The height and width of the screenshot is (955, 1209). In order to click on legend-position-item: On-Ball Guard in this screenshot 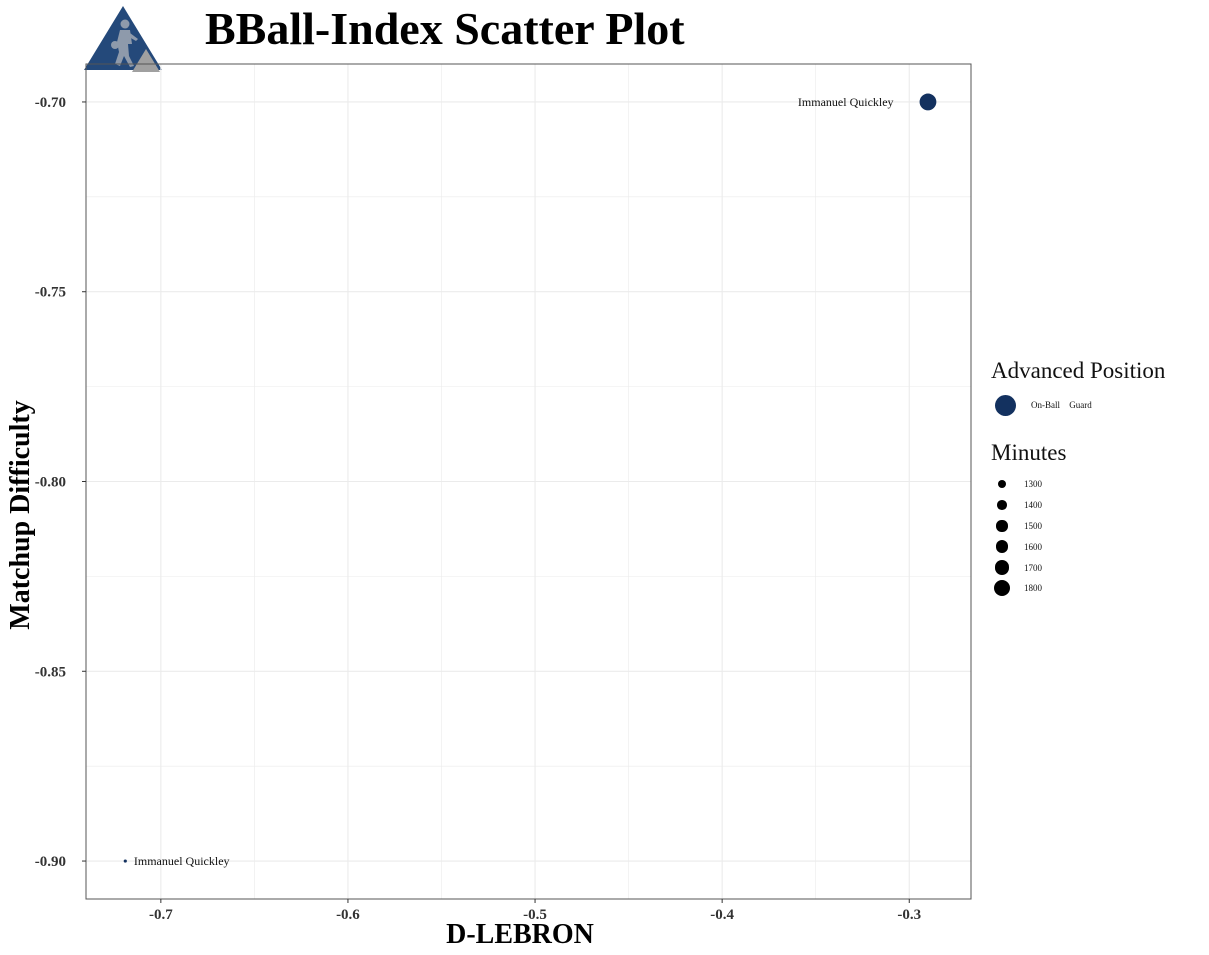, I will do `click(1096, 405)`.